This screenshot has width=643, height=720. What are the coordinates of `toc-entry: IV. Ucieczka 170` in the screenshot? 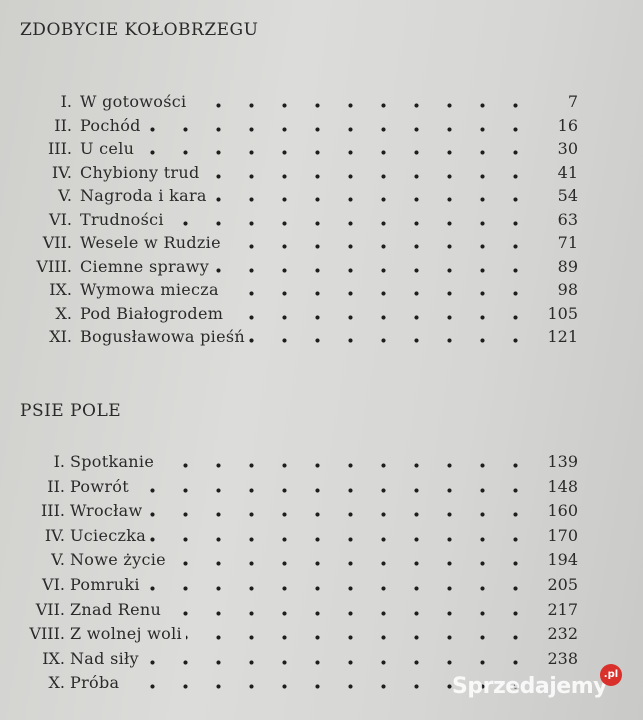 It's located at (321, 538).